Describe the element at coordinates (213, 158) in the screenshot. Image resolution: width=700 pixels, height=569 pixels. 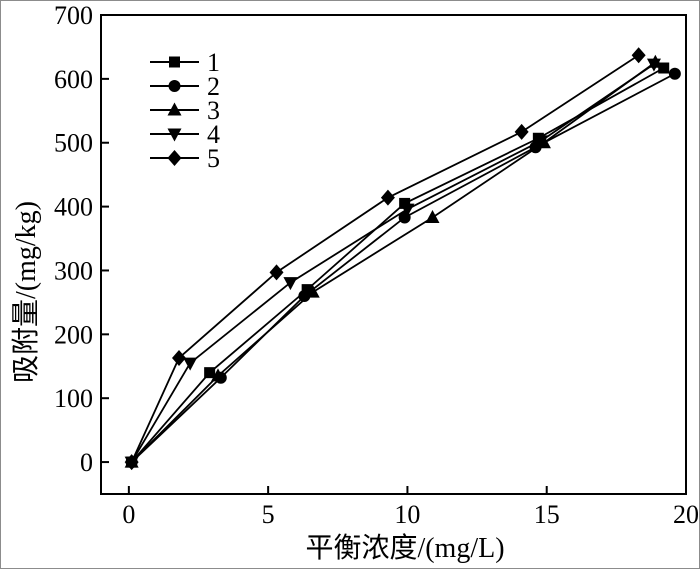
I see `legend-label: 5` at that location.